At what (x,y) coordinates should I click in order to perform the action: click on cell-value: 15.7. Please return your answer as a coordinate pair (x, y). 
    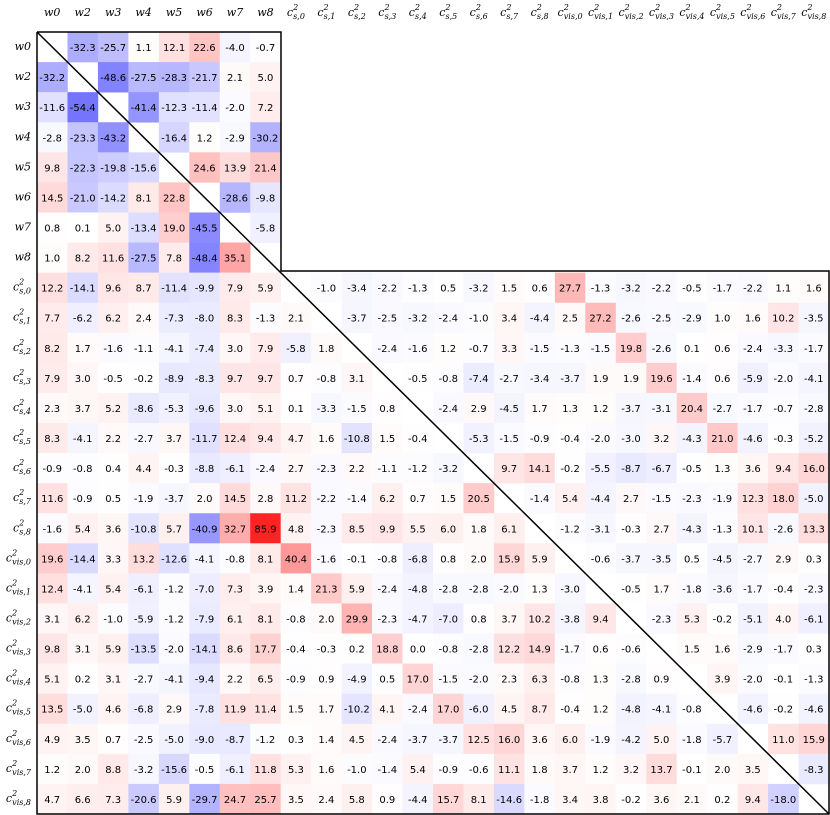
    Looking at the image, I should click on (448, 800).